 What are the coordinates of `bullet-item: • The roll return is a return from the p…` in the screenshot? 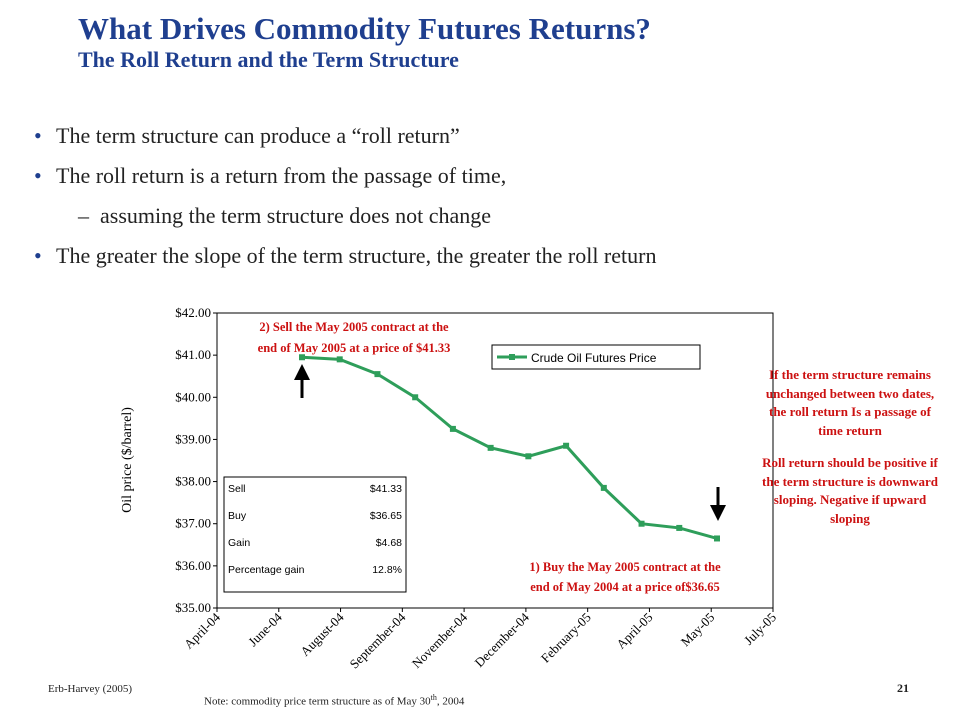 It's located at (474, 180).